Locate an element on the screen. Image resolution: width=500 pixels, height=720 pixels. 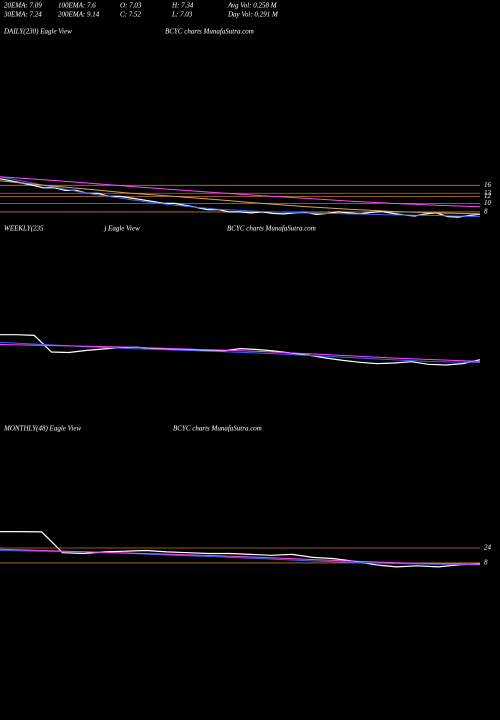
panel-title: DAILY(230) Eagle View is located at coordinates (37, 32).